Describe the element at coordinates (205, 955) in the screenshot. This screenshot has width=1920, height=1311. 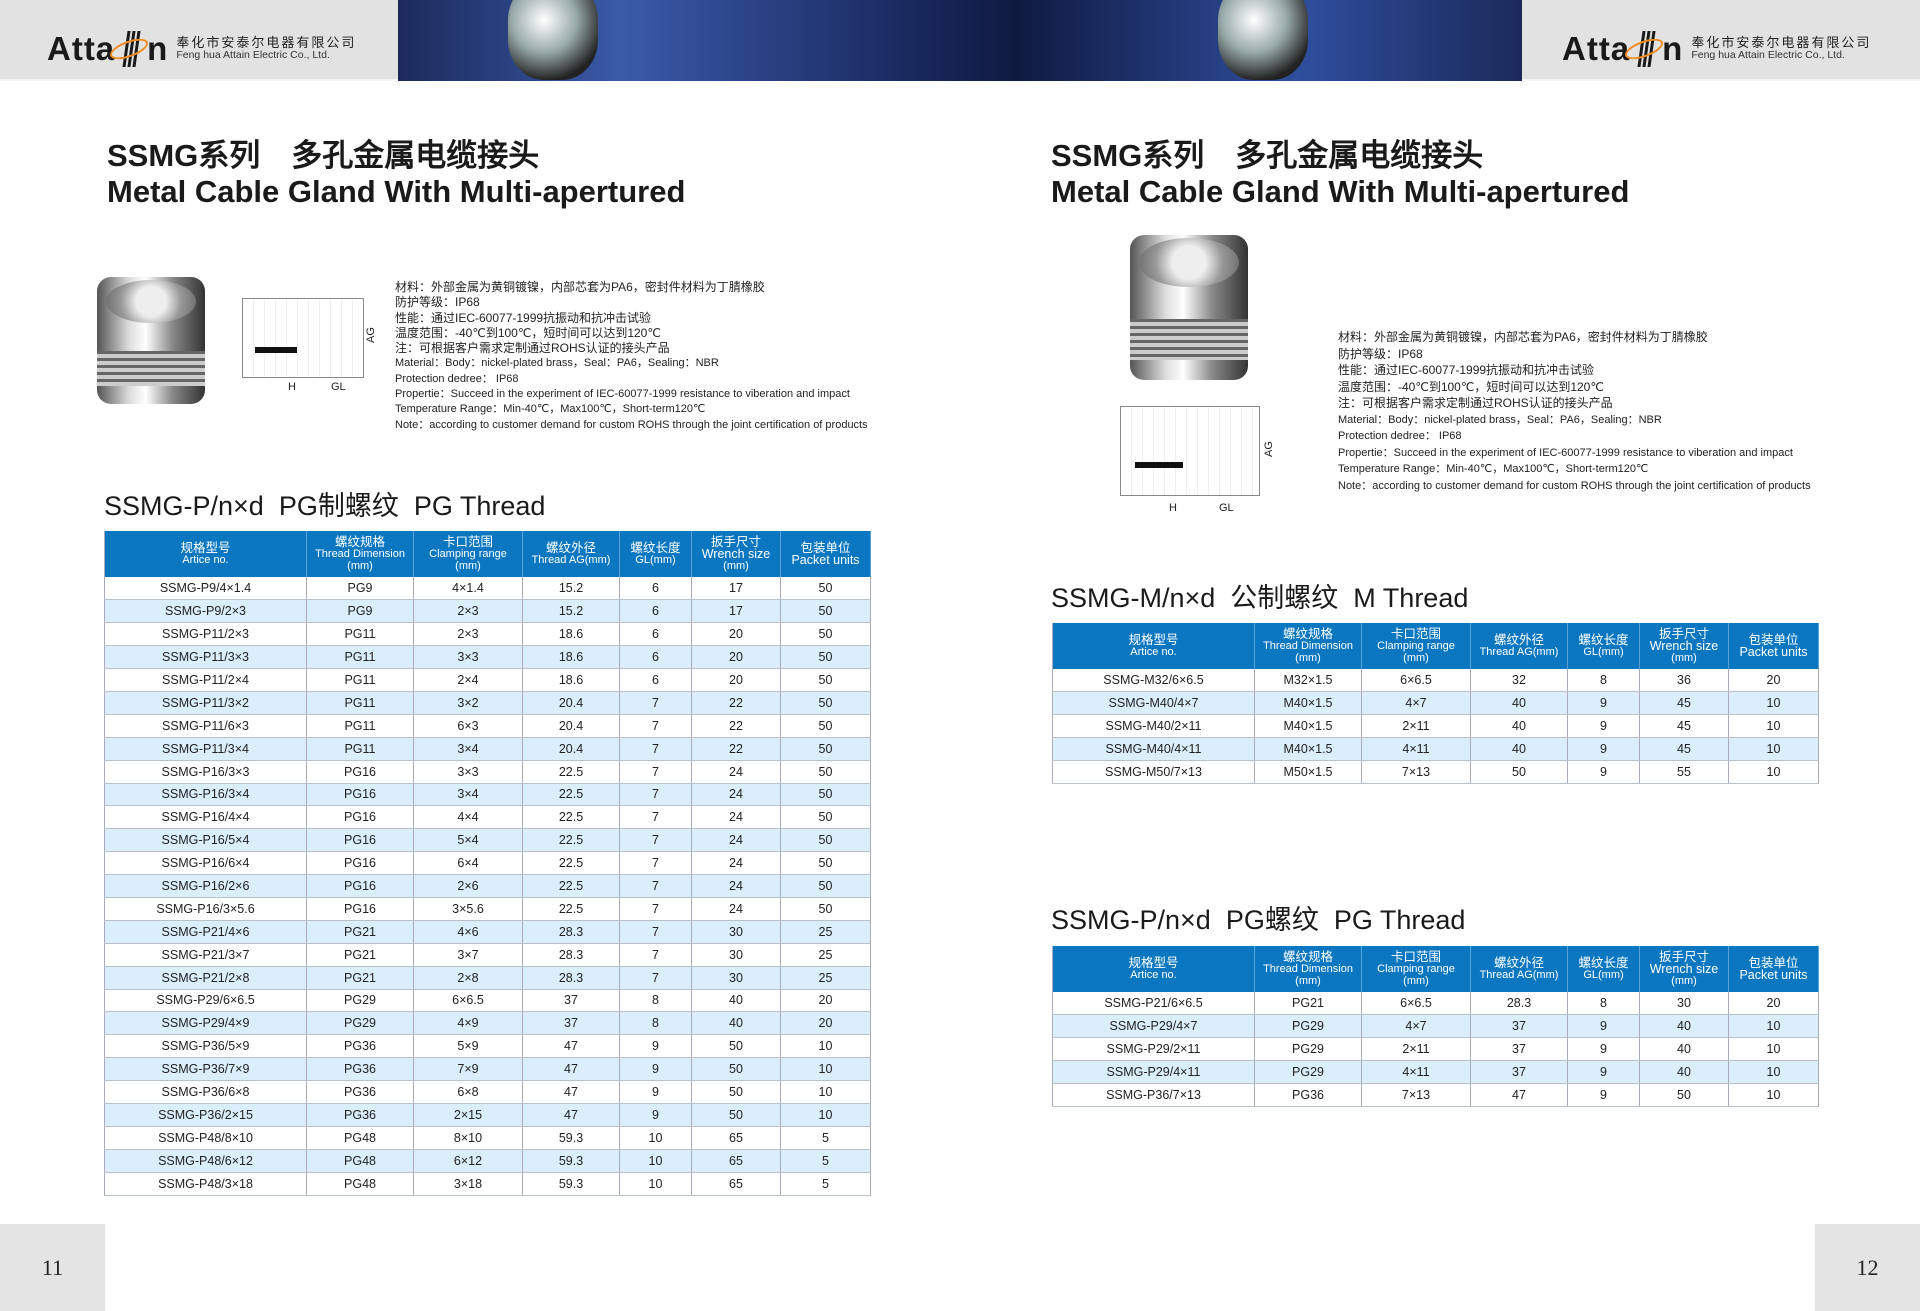
I see `table-cell: SSMG-P21/3×7` at that location.